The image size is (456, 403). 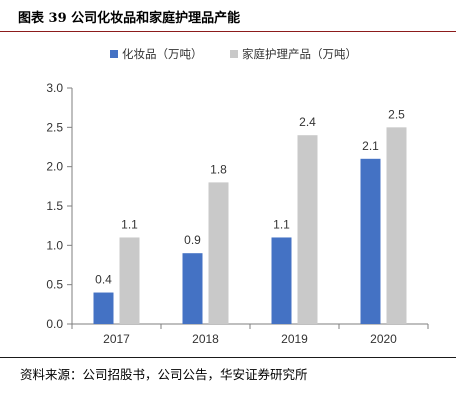 I want to click on legend: 化妆品（万吨） 家庭护理产品（万吨）, so click(x=233, y=54).